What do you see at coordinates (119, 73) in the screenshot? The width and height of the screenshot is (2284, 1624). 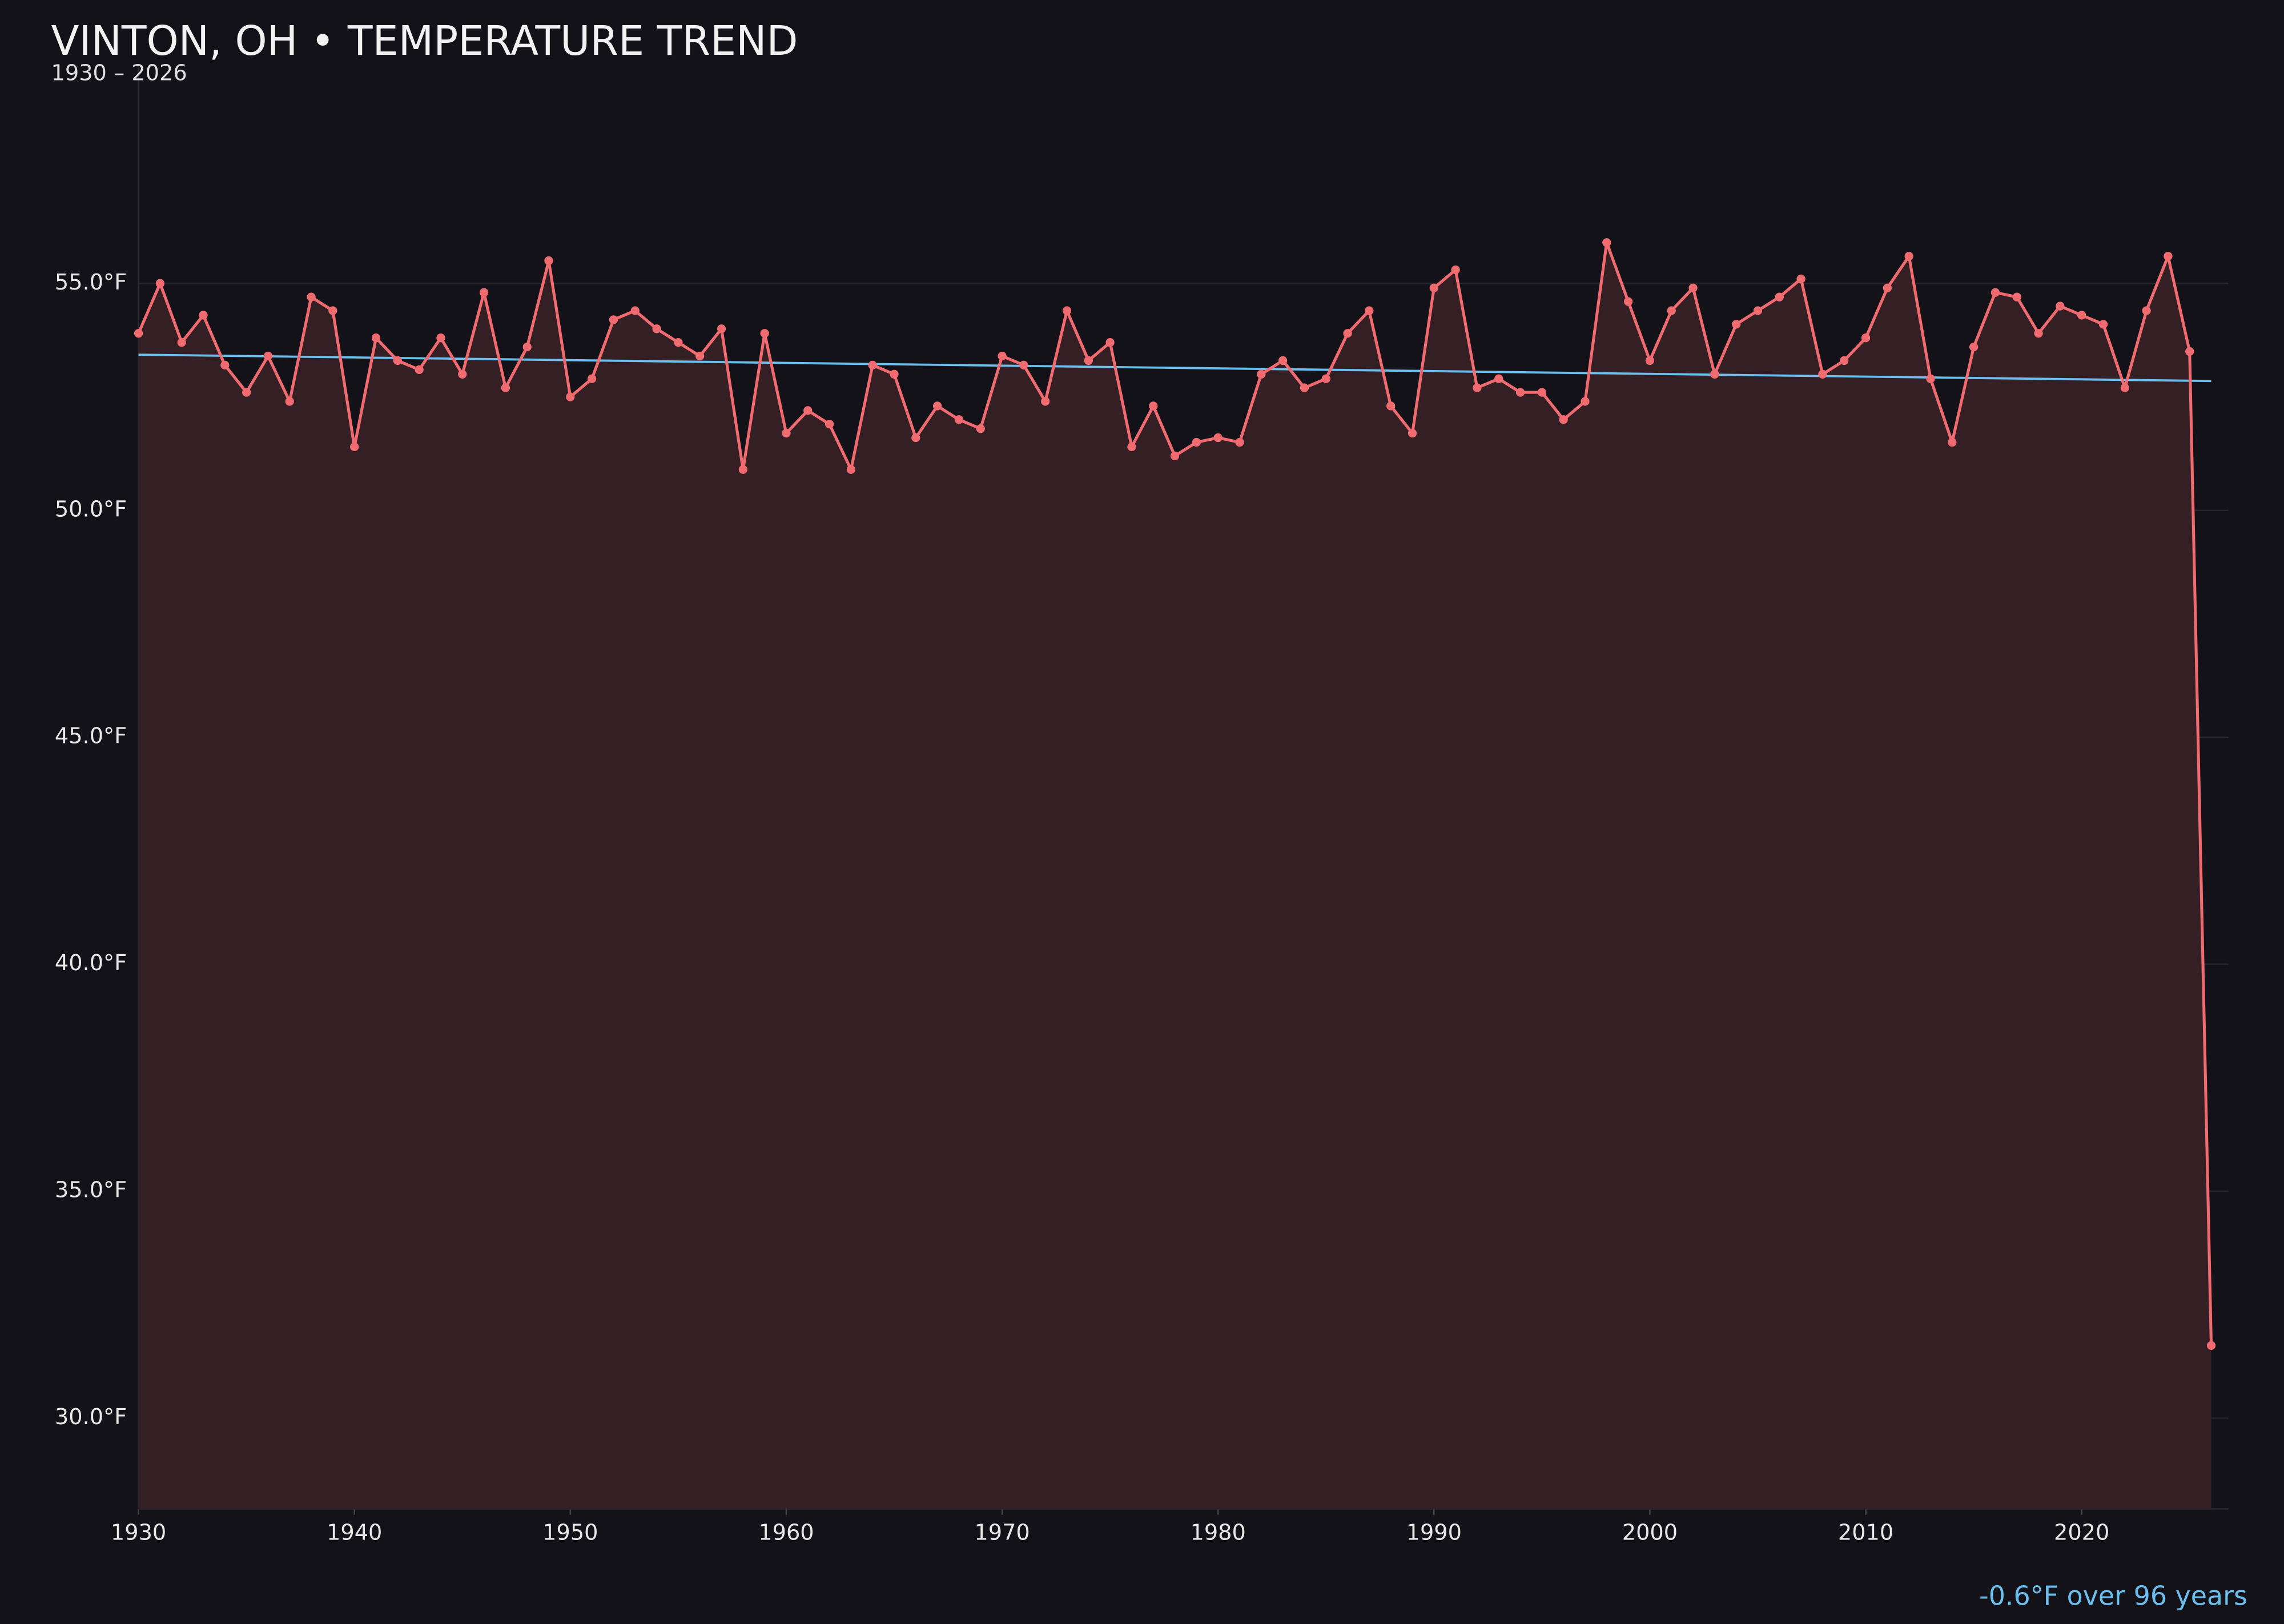 I see `chart-subtitle: 1930 – 2026` at bounding box center [119, 73].